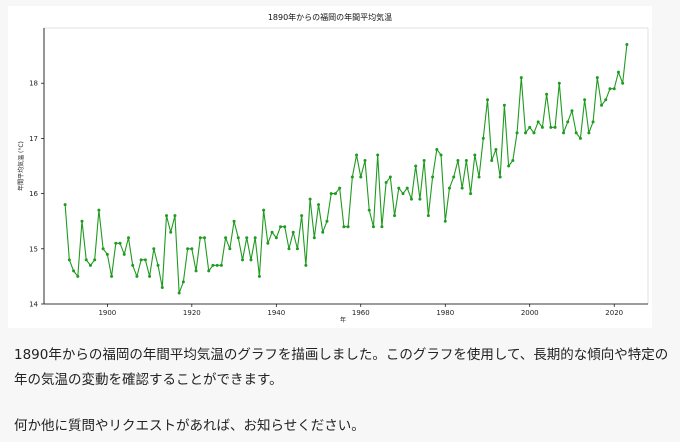 This screenshot has width=680, height=442. Describe the element at coordinates (614, 313) in the screenshot. I see `x-tick-label: 2020` at that location.